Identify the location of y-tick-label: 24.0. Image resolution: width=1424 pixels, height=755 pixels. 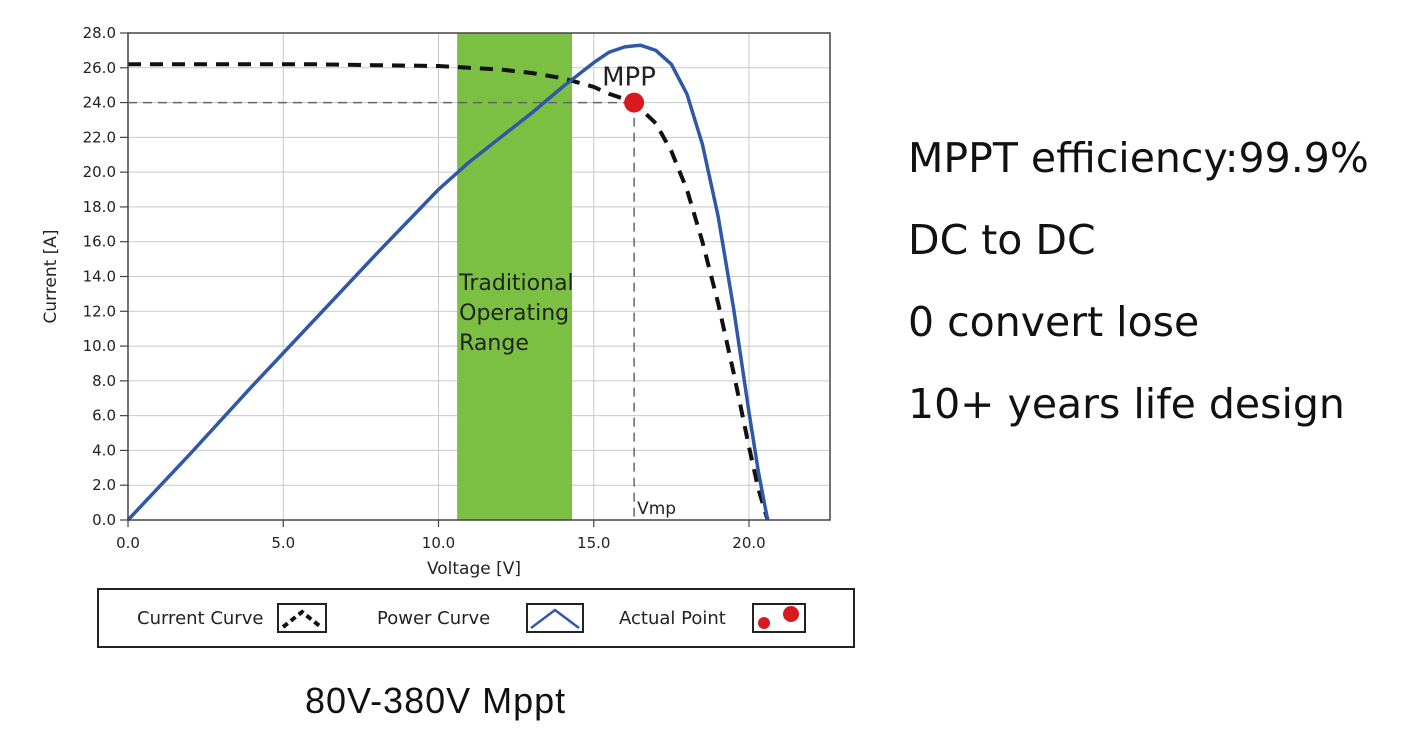
(99, 103).